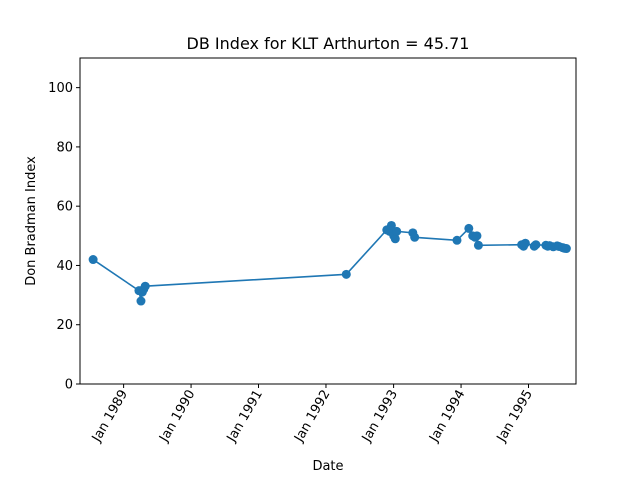 This screenshot has height=480, width=640. I want to click on y-tick-label: 40, so click(64, 266).